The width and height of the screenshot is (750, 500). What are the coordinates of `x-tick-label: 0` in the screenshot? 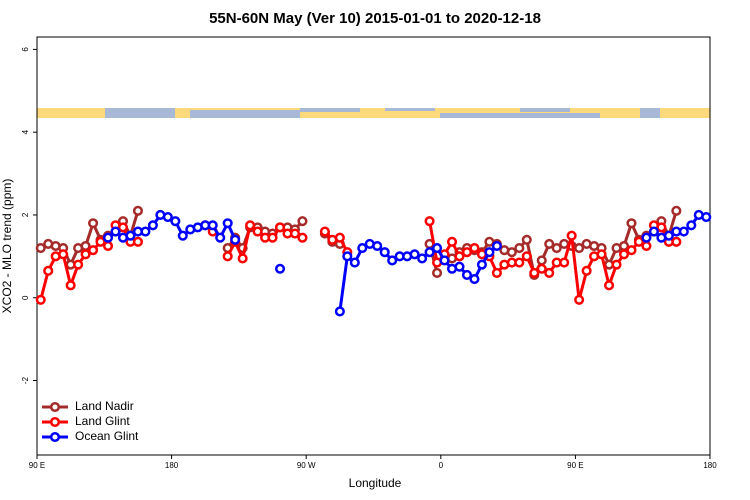 It's located at (441, 465).